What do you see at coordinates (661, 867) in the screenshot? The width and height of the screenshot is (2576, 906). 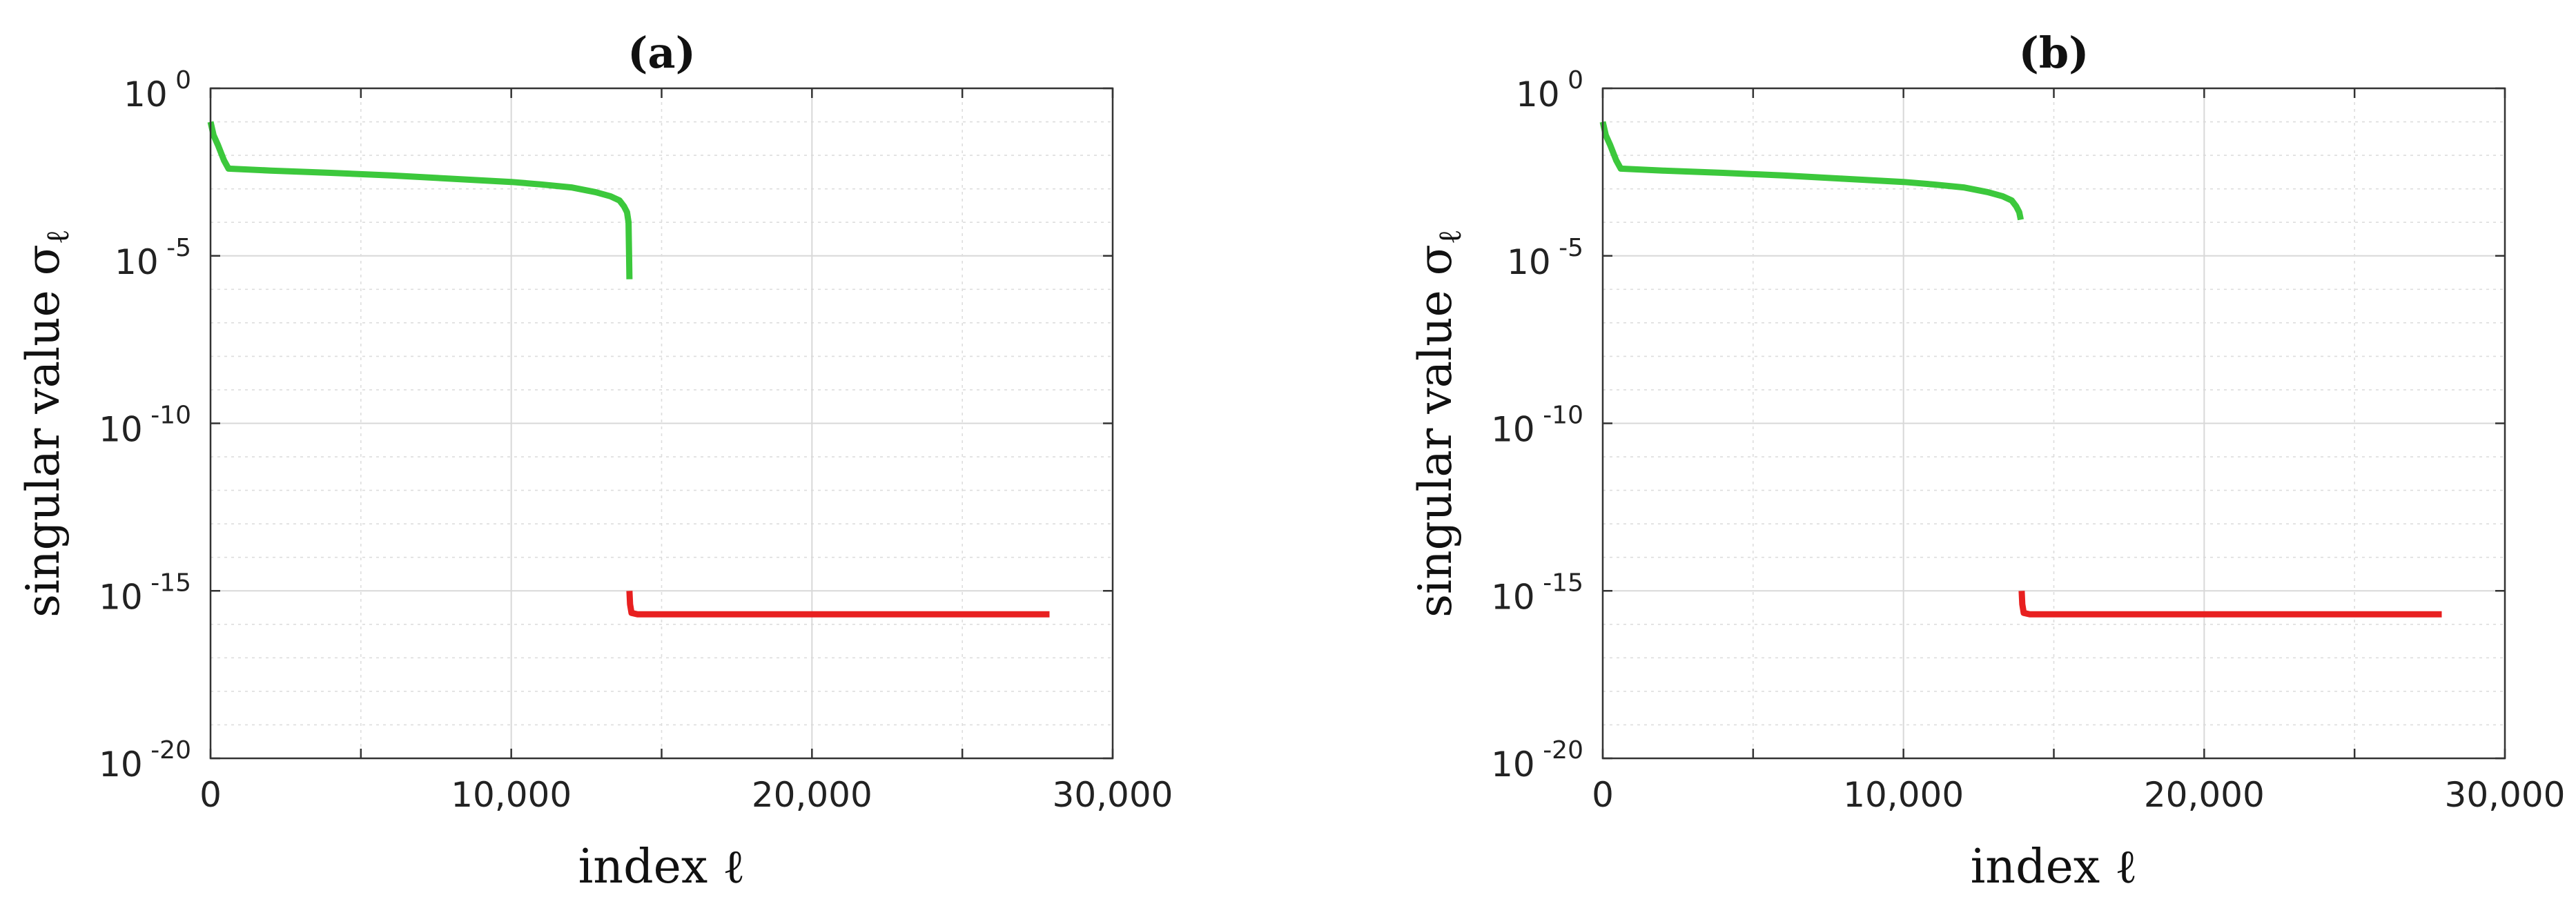 I see `x-axis-label-a: index ℓ` at bounding box center [661, 867].